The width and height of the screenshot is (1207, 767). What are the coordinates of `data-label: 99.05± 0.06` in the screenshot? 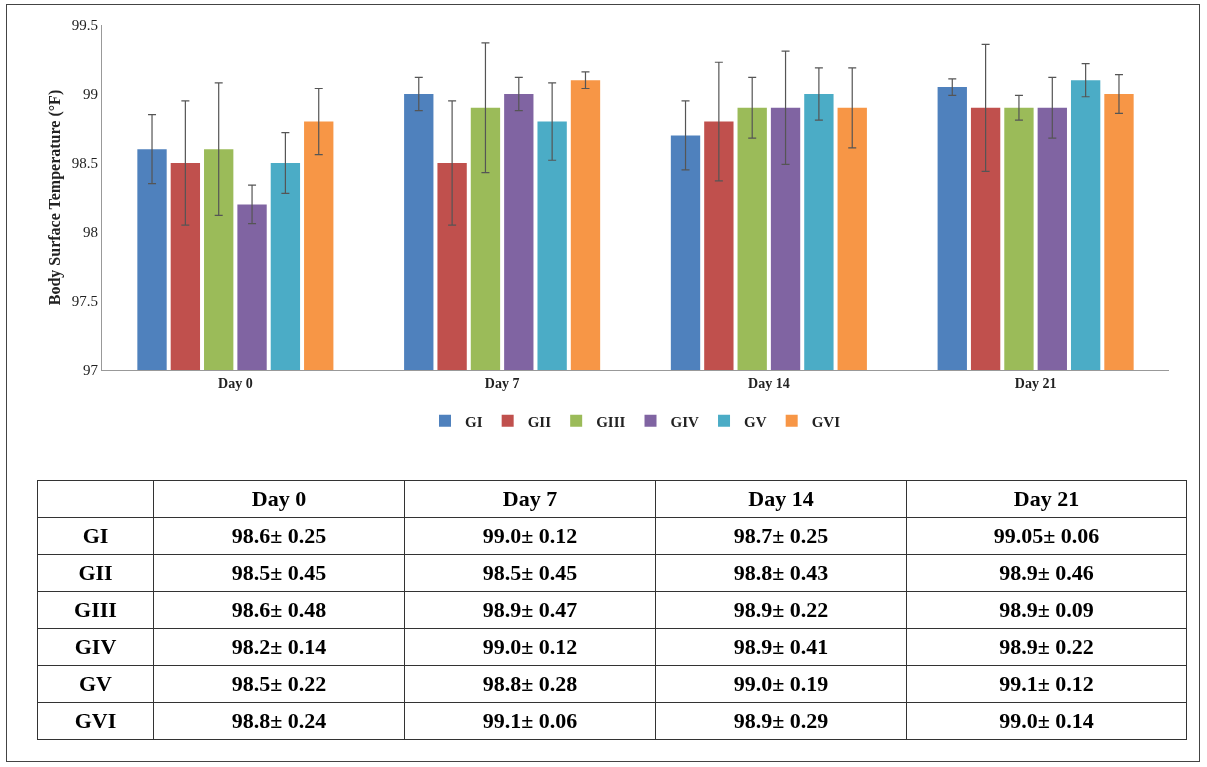 It's located at (1046, 536).